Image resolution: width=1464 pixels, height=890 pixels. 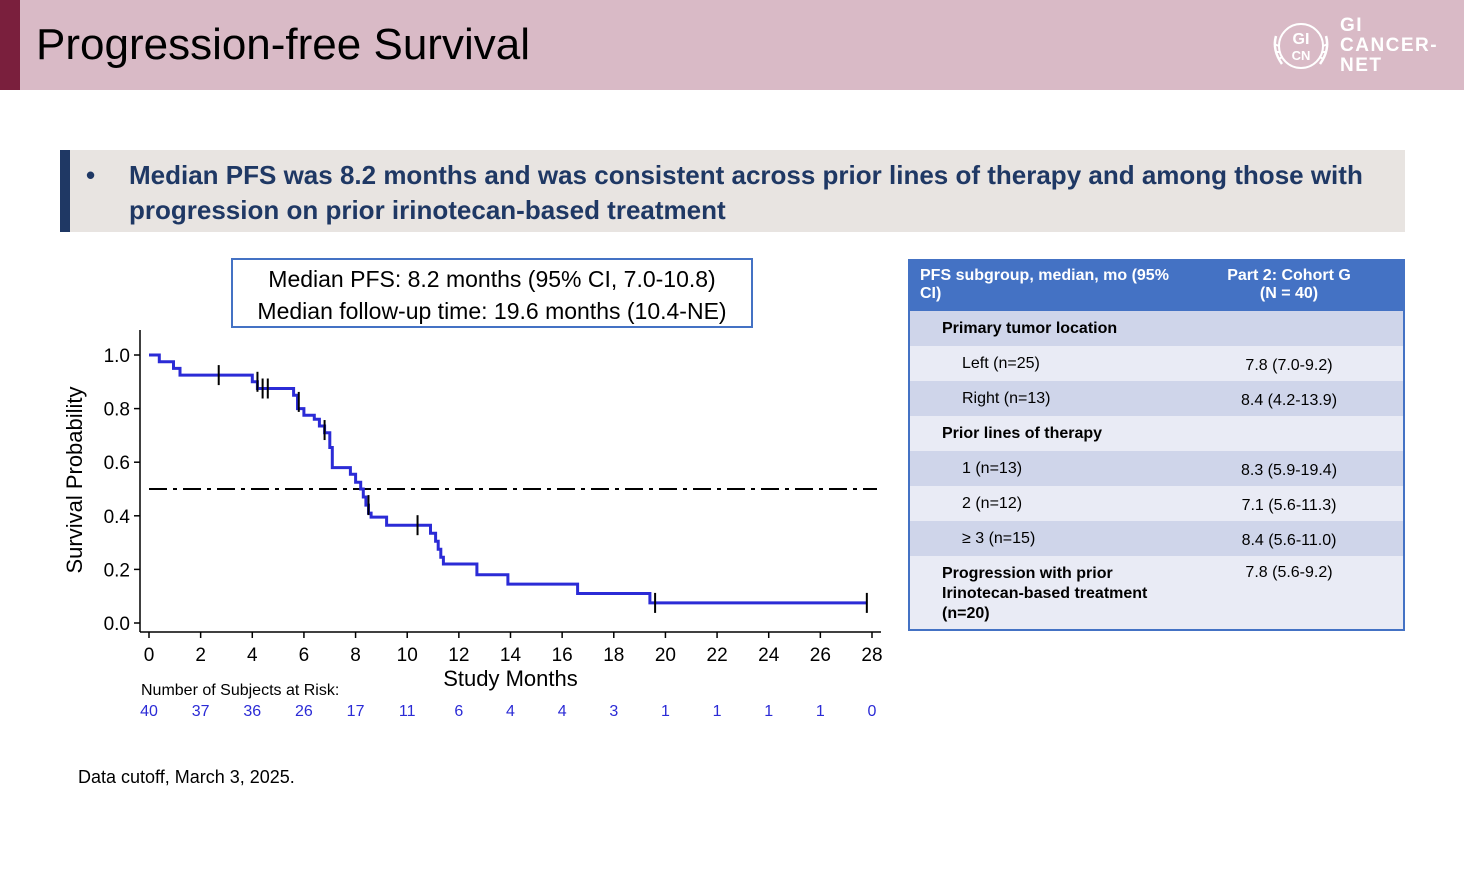 I want to click on x-tick-label: 24, so click(x=769, y=655).